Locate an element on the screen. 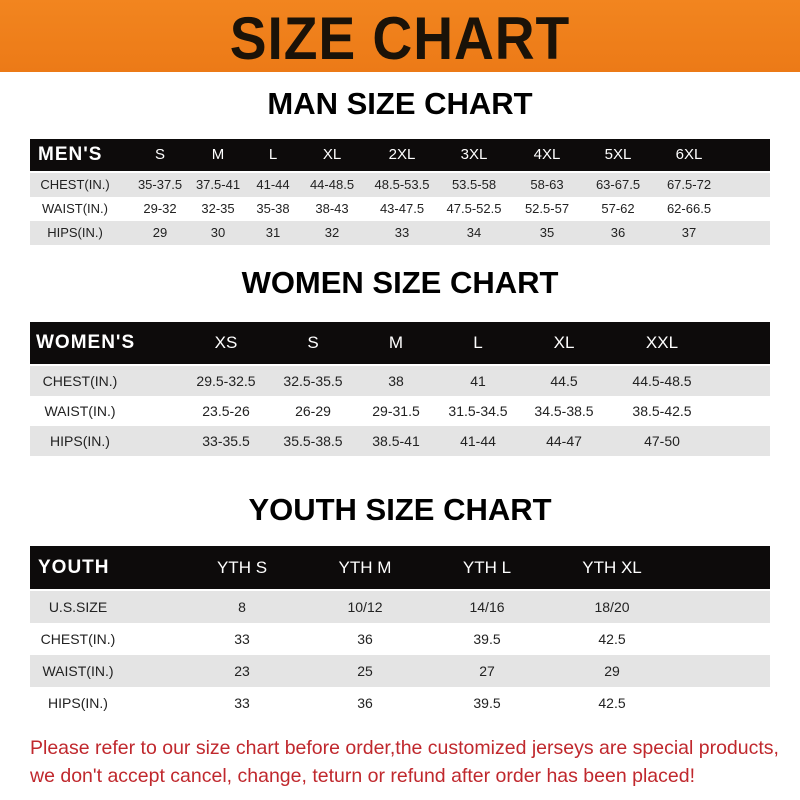  table-row: HIPS(IN.) 33 36 39.5 42.5 is located at coordinates (400, 703).